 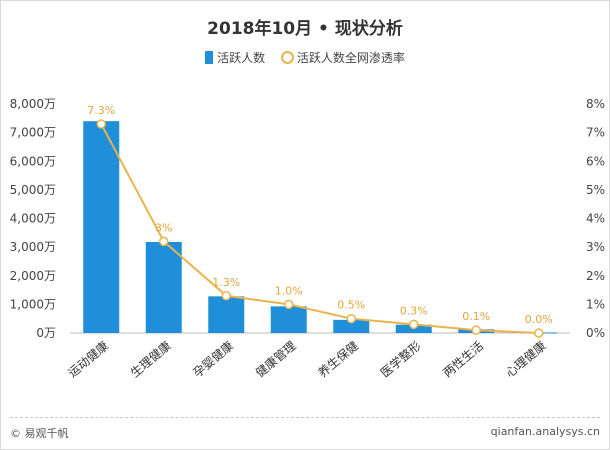 What do you see at coordinates (33, 219) in the screenshot?
I see `y-left-tick-label: 4,000万` at bounding box center [33, 219].